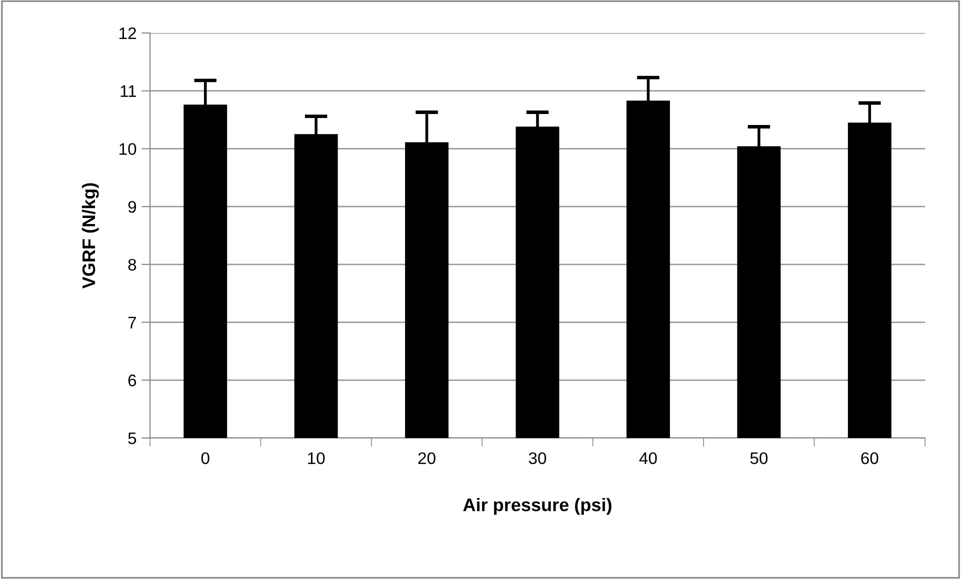 The height and width of the screenshot is (579, 961). I want to click on x-tick-label: 50, so click(759, 458).